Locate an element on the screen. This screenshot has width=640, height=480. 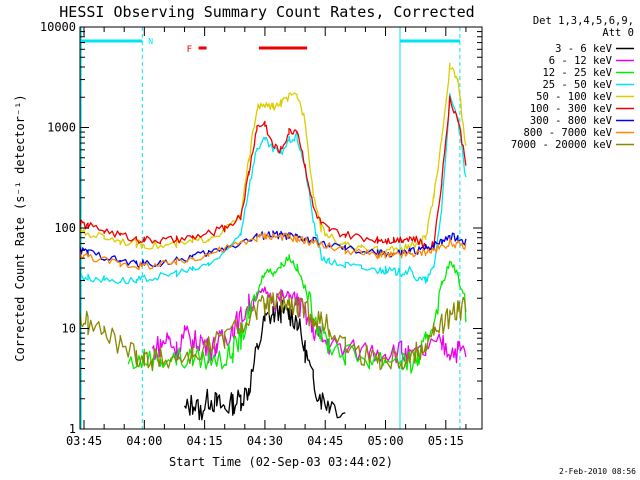
legend-header-line-1: Det 1,3,4,5,6,9, is located at coordinates (583, 21).